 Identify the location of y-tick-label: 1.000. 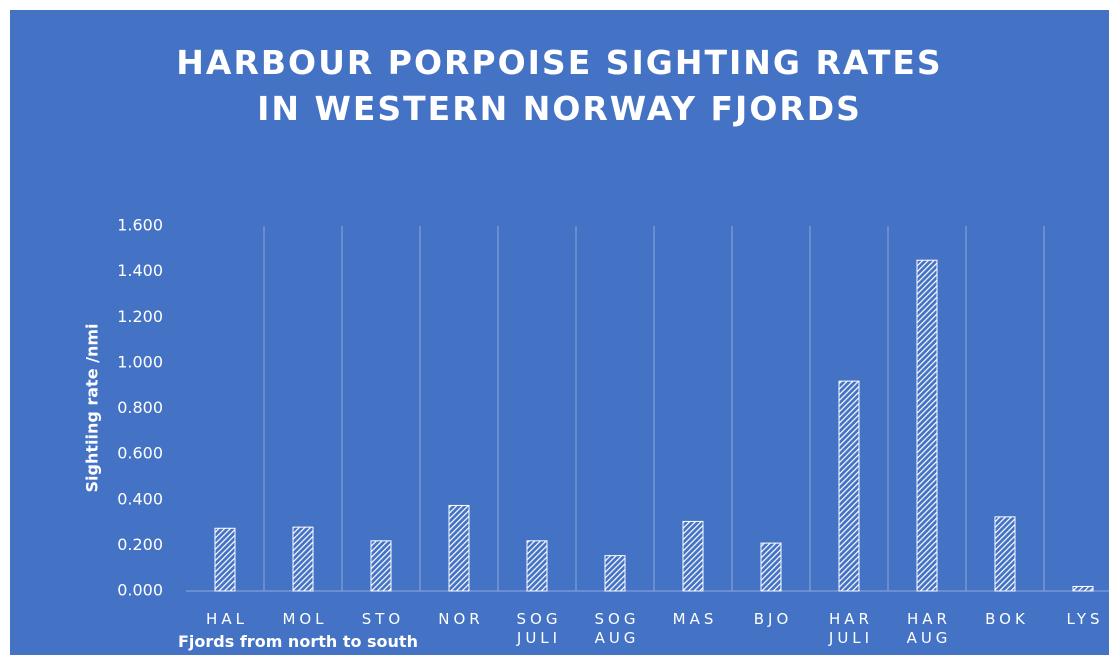
(140, 361).